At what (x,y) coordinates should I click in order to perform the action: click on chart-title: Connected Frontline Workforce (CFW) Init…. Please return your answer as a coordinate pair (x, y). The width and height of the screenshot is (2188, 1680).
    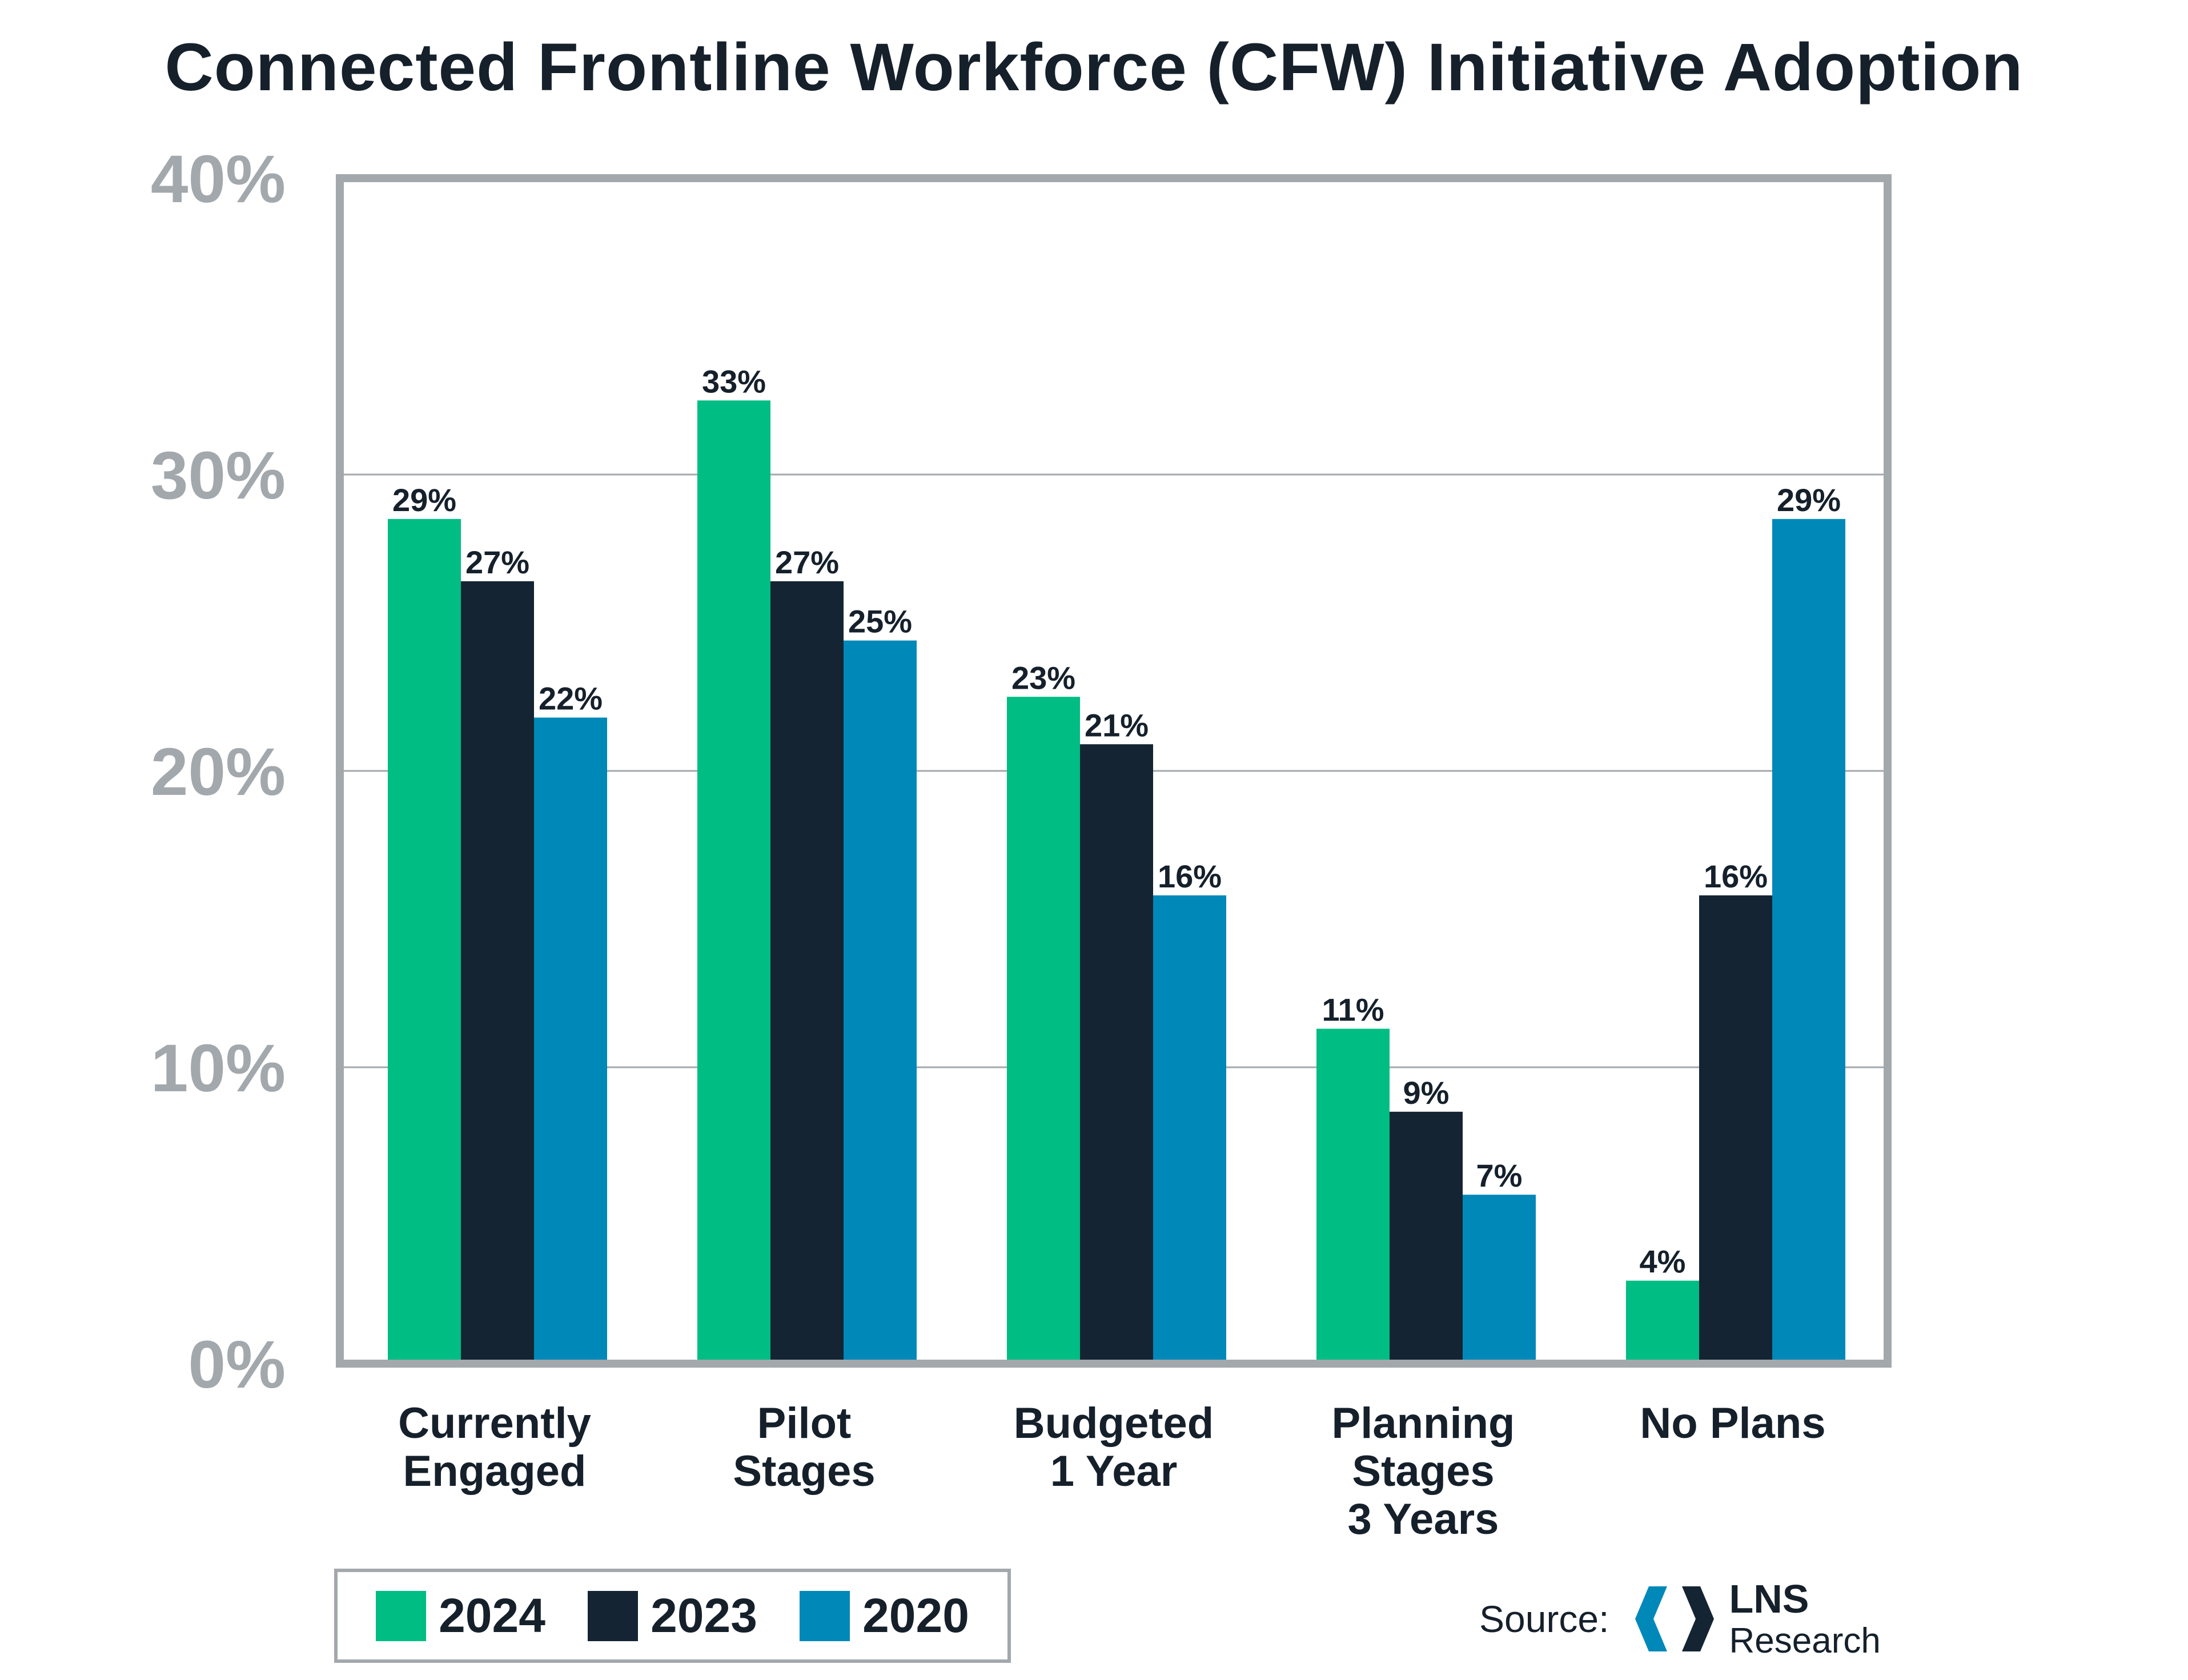
    Looking at the image, I should click on (1094, 67).